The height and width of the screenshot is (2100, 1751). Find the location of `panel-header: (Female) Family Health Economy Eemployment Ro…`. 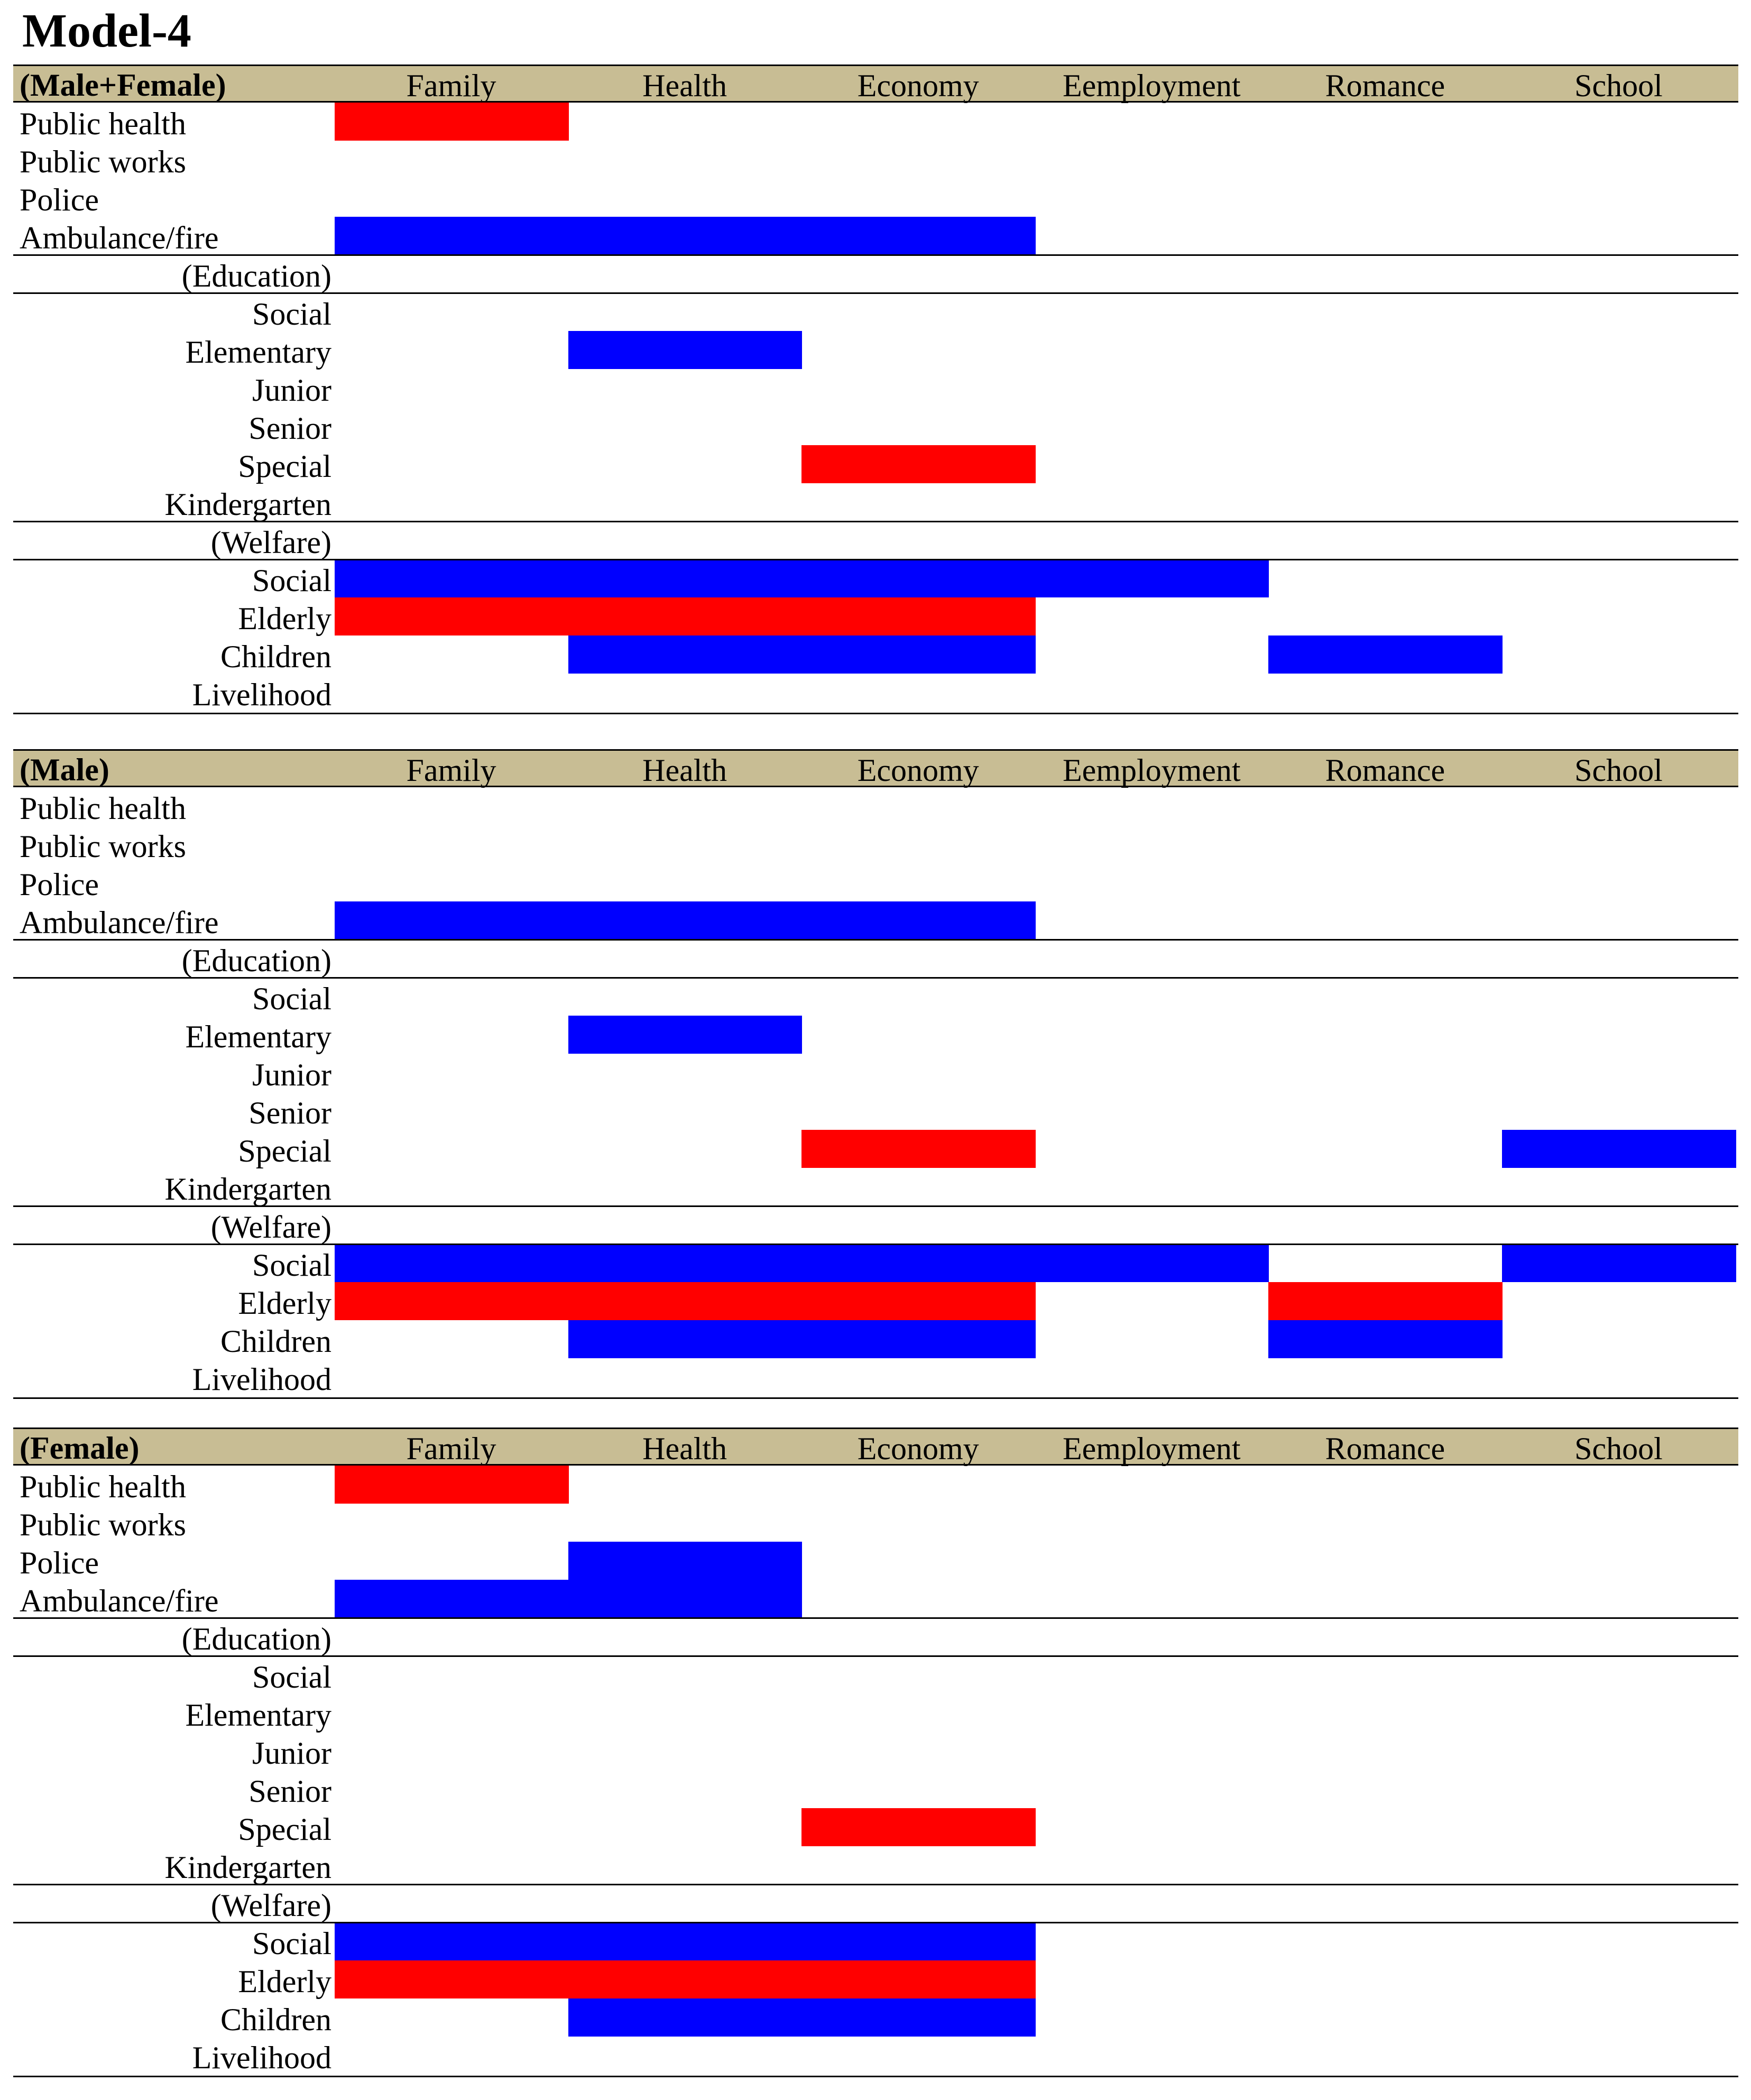

panel-header: (Female) Family Health Economy Eemployment Ro… is located at coordinates (875, 1446).